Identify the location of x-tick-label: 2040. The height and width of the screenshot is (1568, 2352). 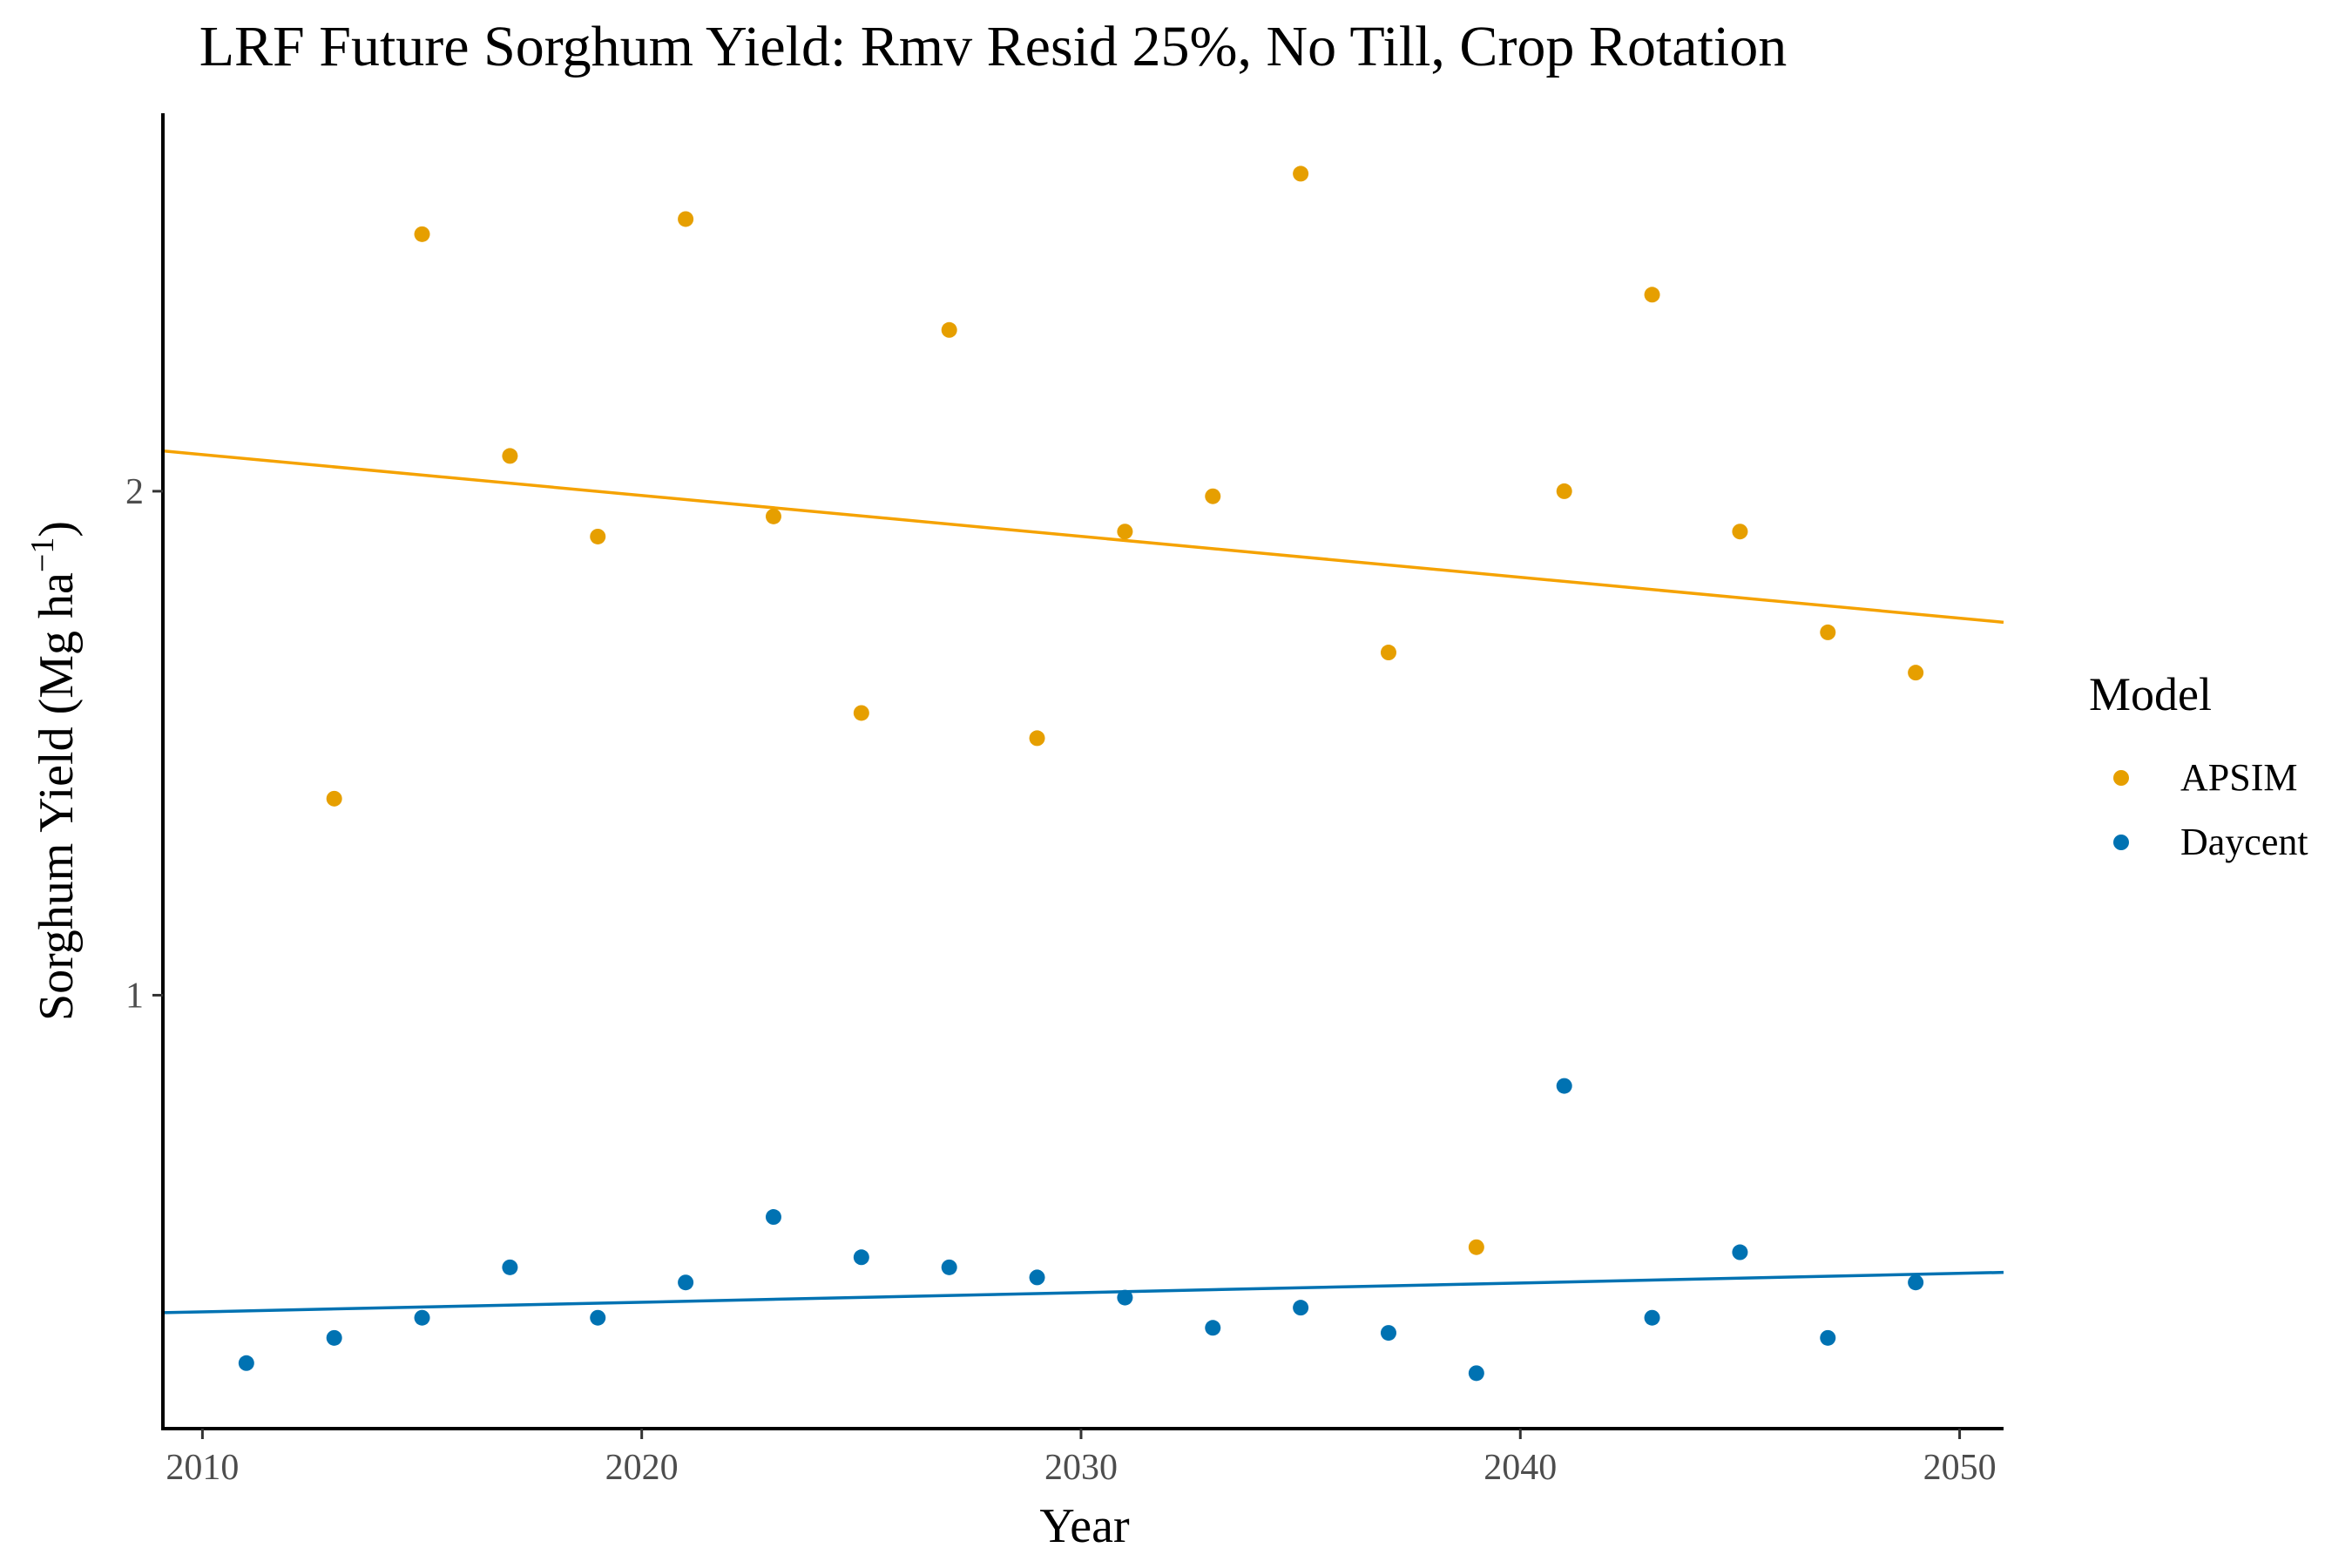
(1520, 1468).